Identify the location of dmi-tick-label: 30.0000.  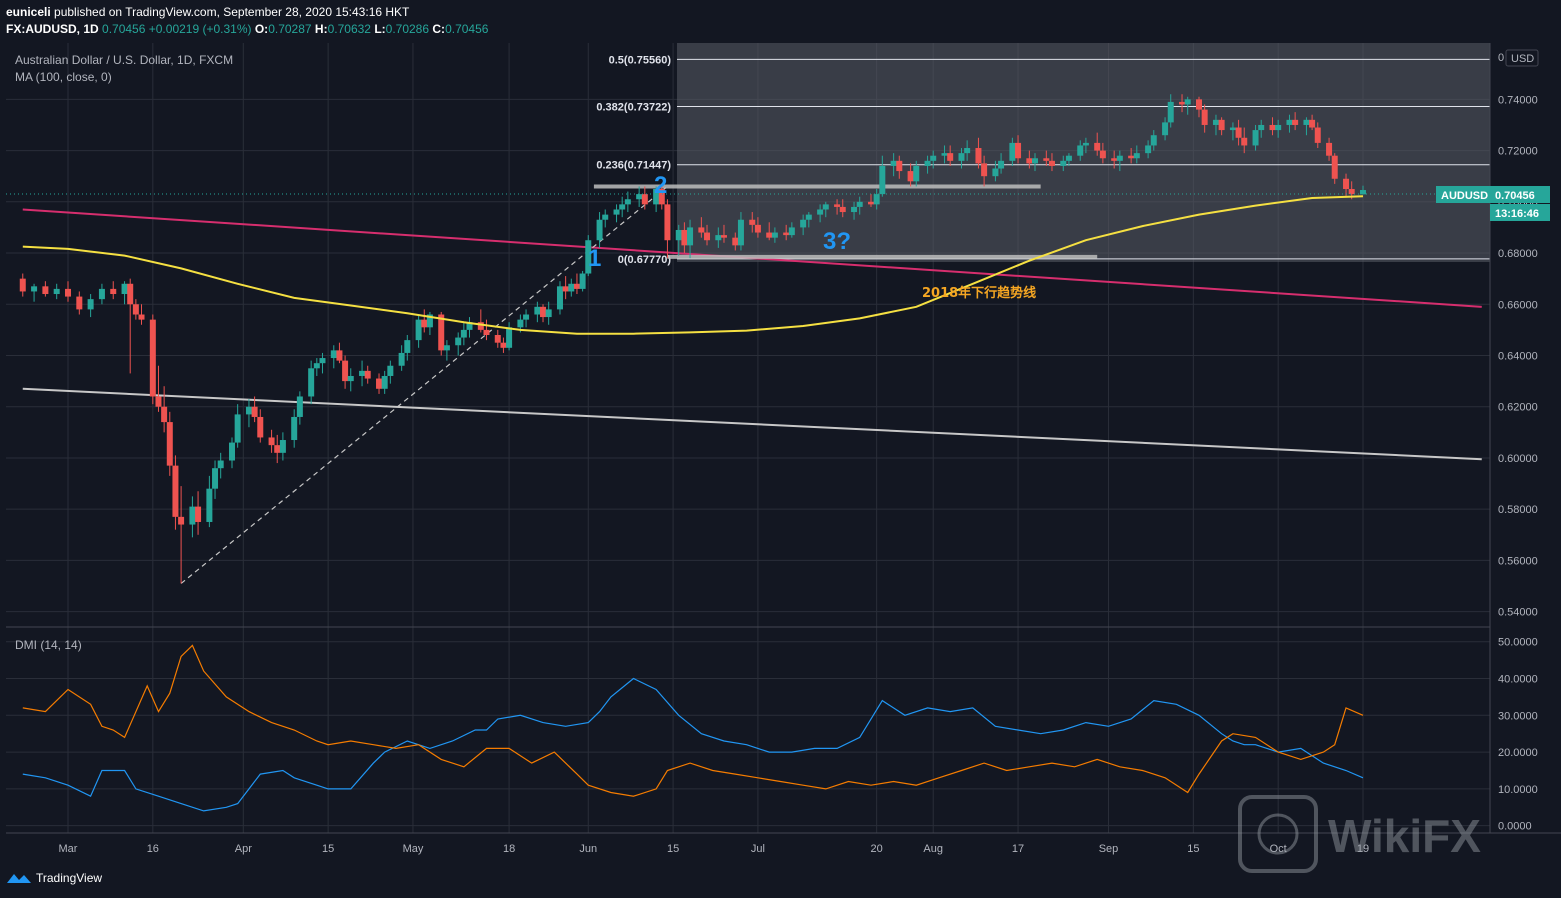
(1518, 716).